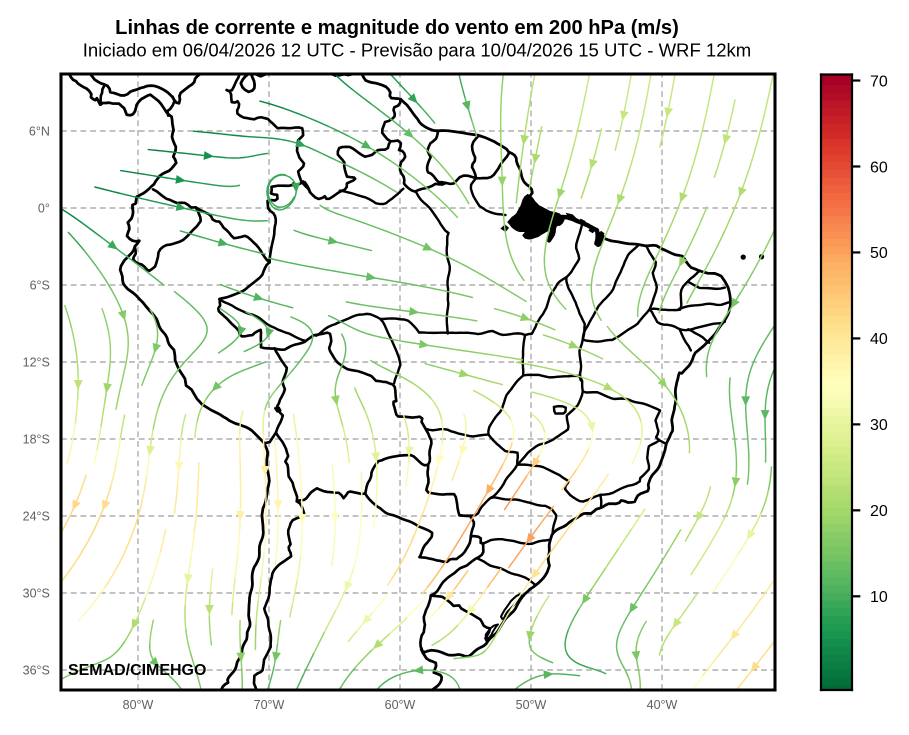  What do you see at coordinates (879, 511) in the screenshot?
I see `svg-text: 20` at bounding box center [879, 511].